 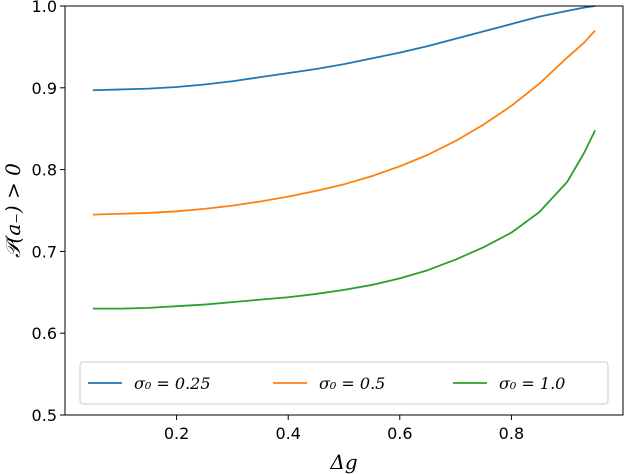 What do you see at coordinates (511, 433) in the screenshot?
I see `x-tick-label: 0.8` at bounding box center [511, 433].